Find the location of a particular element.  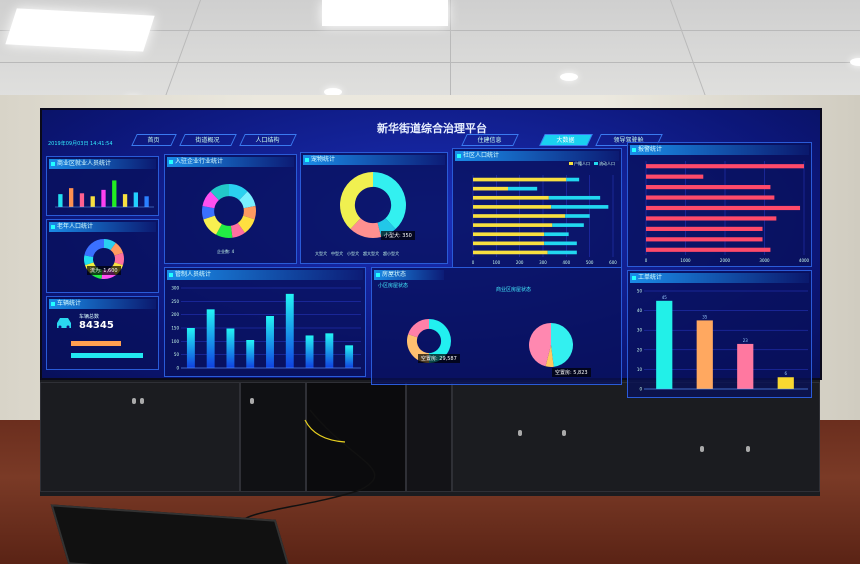

x-tick-label: 2000 is located at coordinates (725, 260).